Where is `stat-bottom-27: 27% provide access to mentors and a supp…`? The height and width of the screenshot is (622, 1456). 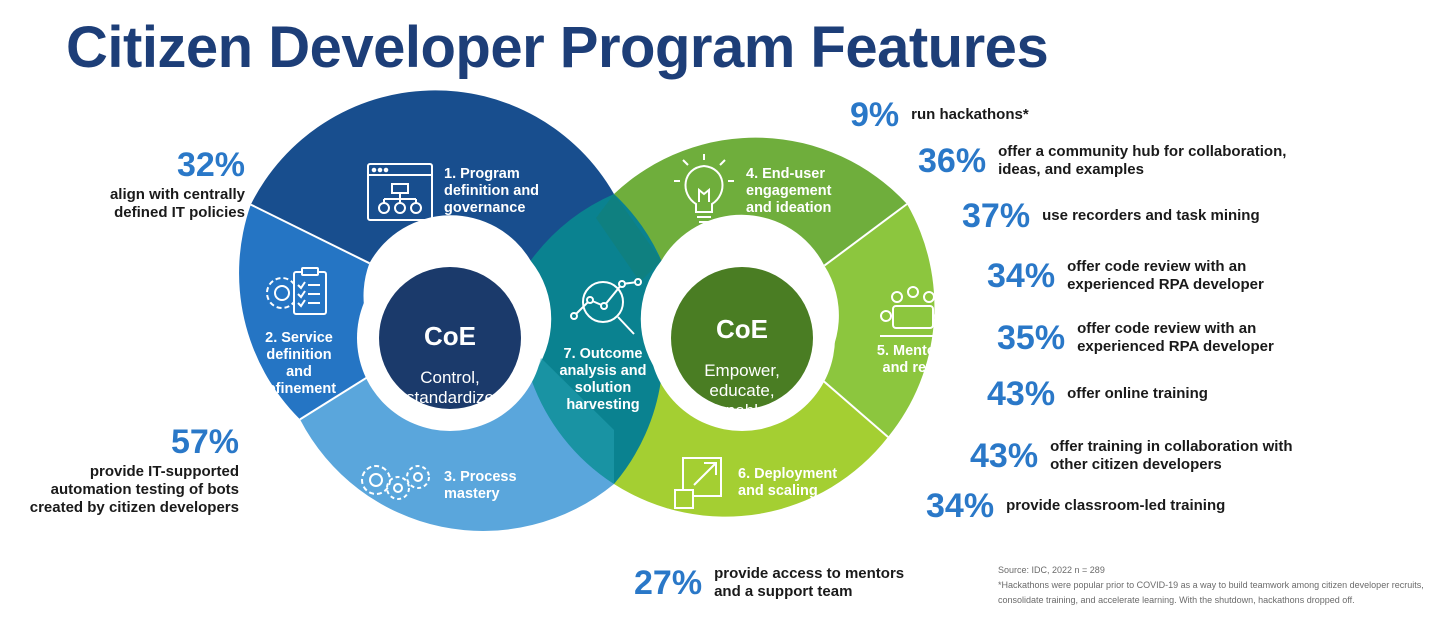
stat-bottom-27: 27% provide access to mentors and a supp… is located at coordinates (769, 583).